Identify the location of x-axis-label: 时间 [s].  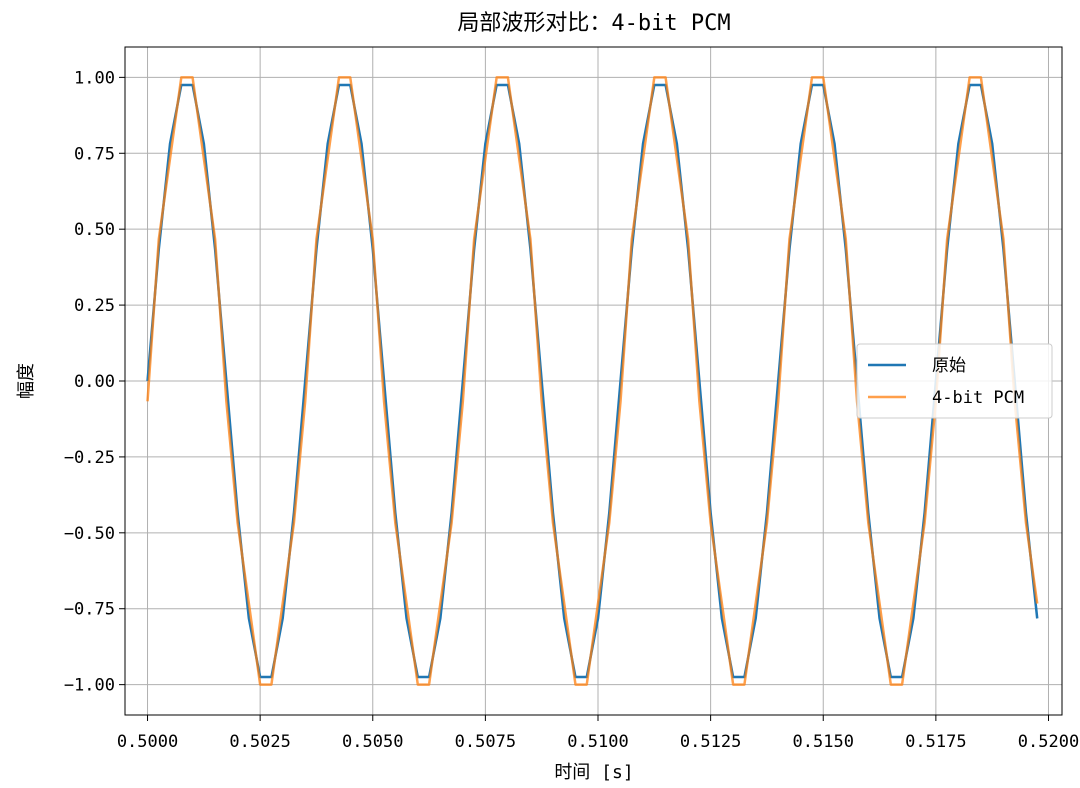
(593, 772).